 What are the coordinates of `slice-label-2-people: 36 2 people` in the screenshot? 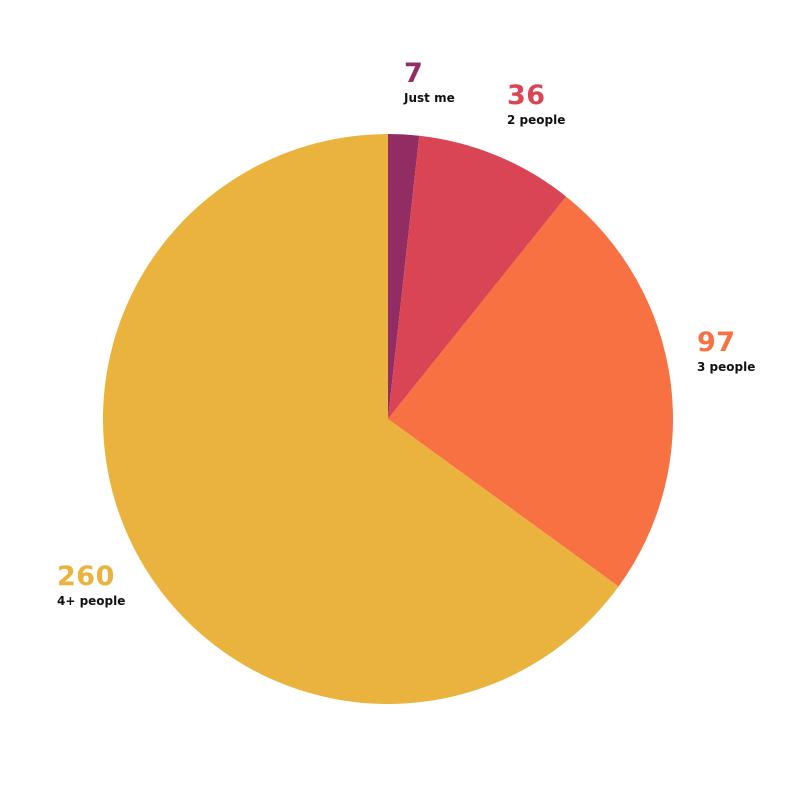 It's located at (536, 104).